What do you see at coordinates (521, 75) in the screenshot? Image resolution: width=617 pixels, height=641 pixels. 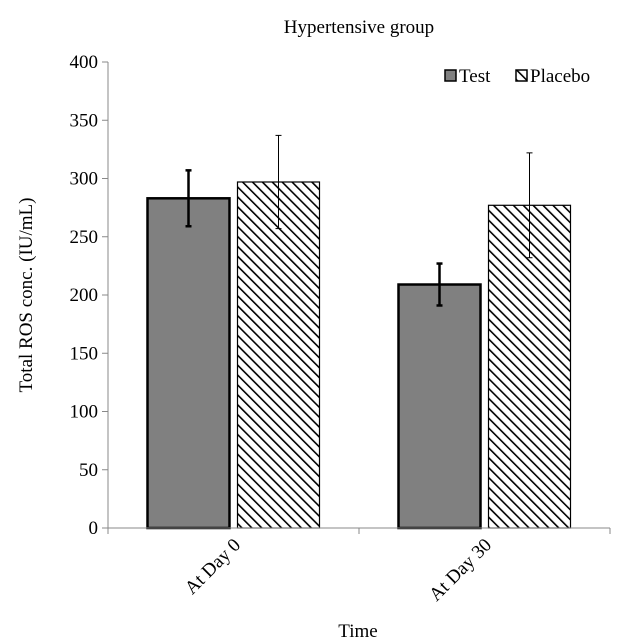 I see `legend-swatch-placebo` at bounding box center [521, 75].